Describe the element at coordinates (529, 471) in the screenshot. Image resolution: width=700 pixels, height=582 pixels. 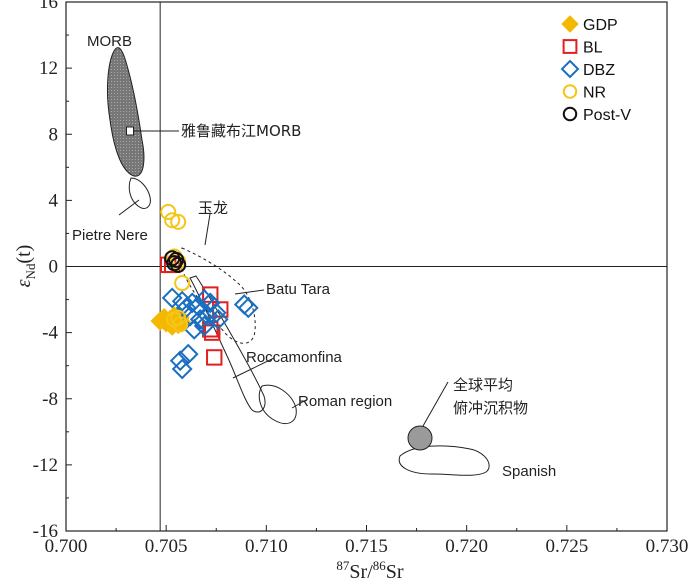
I see `label-spanish: Spanish` at that location.